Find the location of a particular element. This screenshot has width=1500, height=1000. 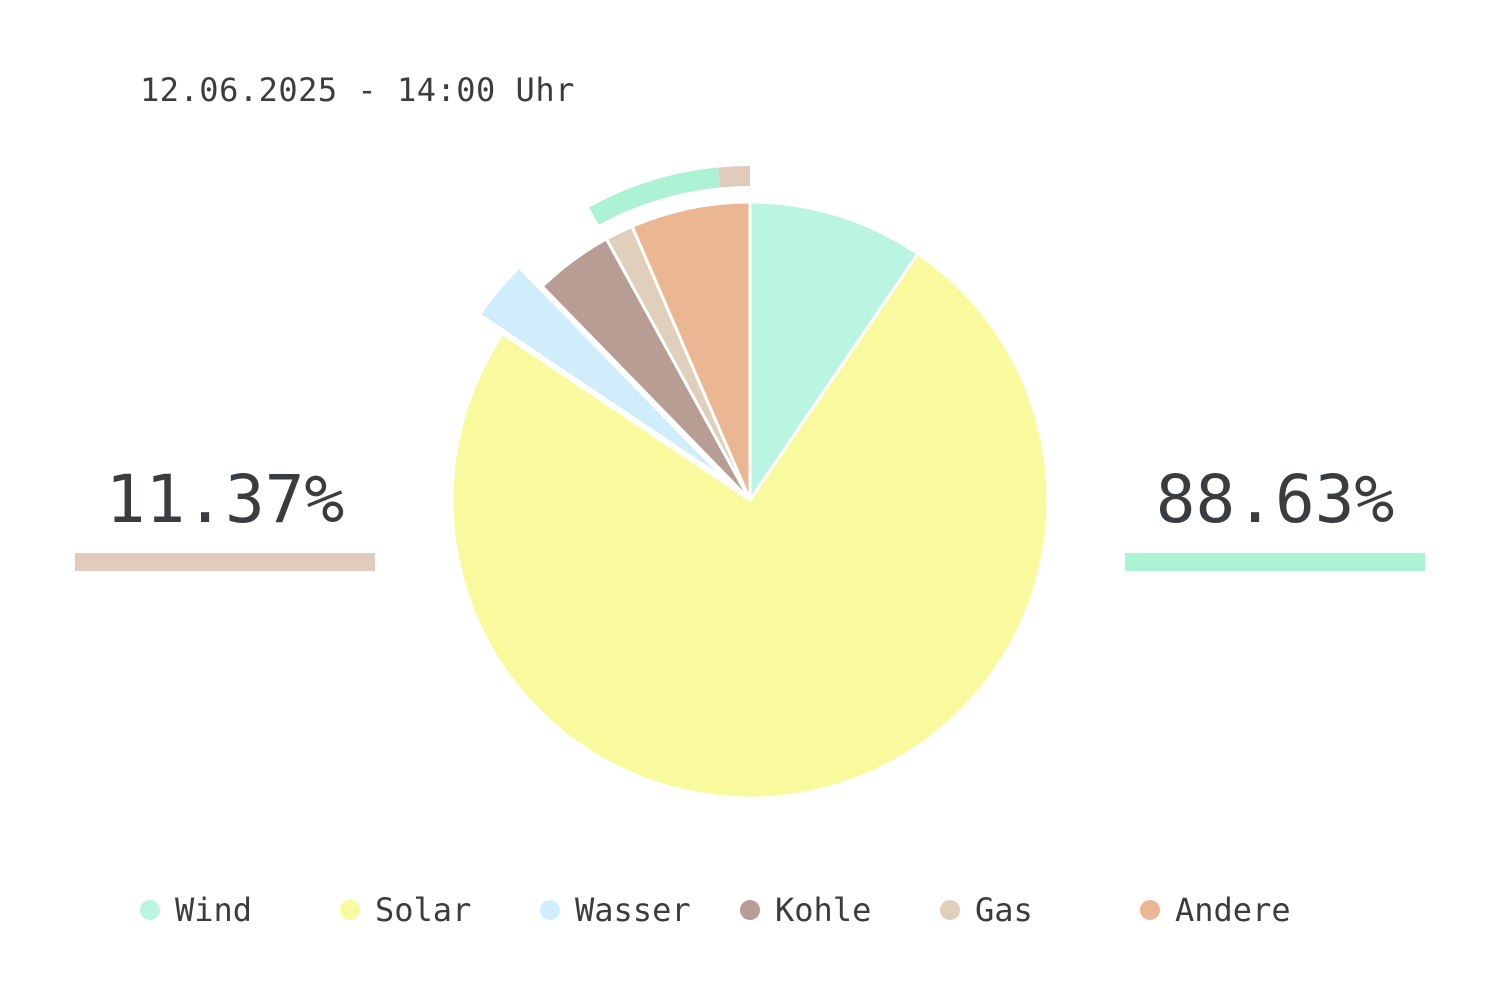

timestamp-label: 12.06.2025 - 14:00 Uhr is located at coordinates (357, 90).